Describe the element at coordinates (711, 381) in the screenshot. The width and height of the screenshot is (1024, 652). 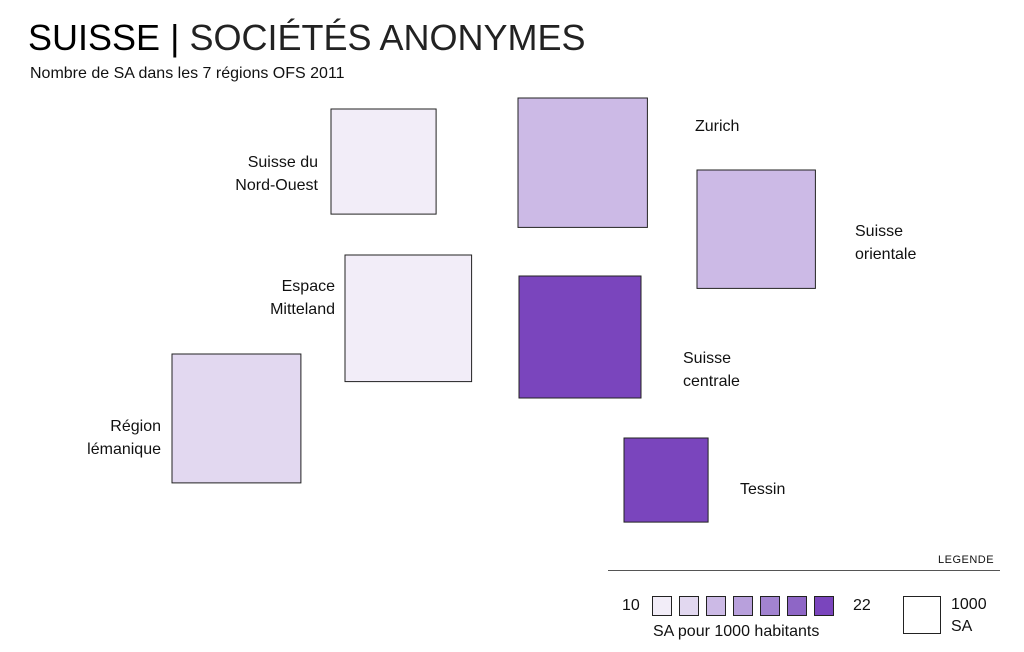
I see `region-label-line: centrale` at that location.